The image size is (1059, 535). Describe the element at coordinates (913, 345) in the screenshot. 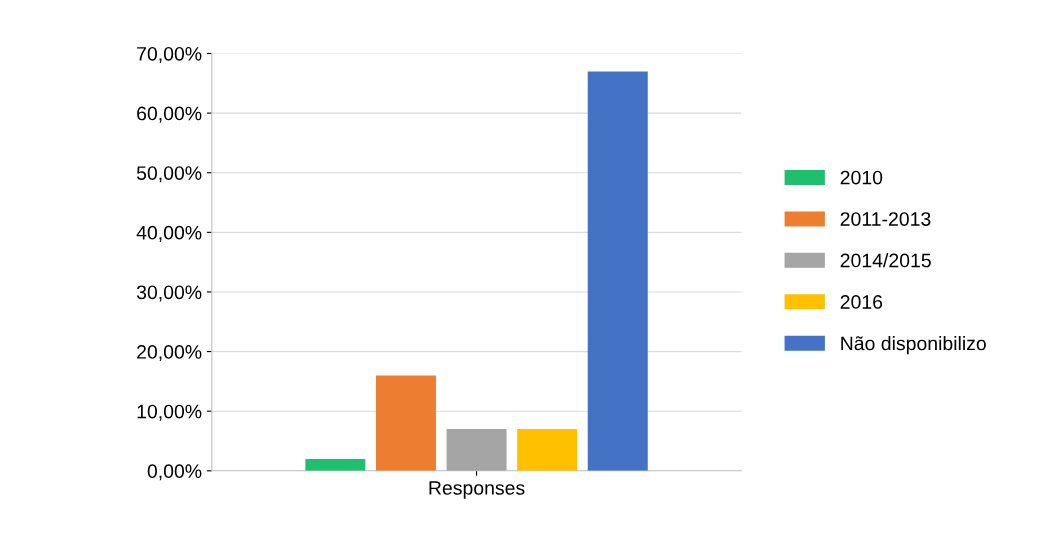

I see `legend-label: Não disponibilizo` at that location.